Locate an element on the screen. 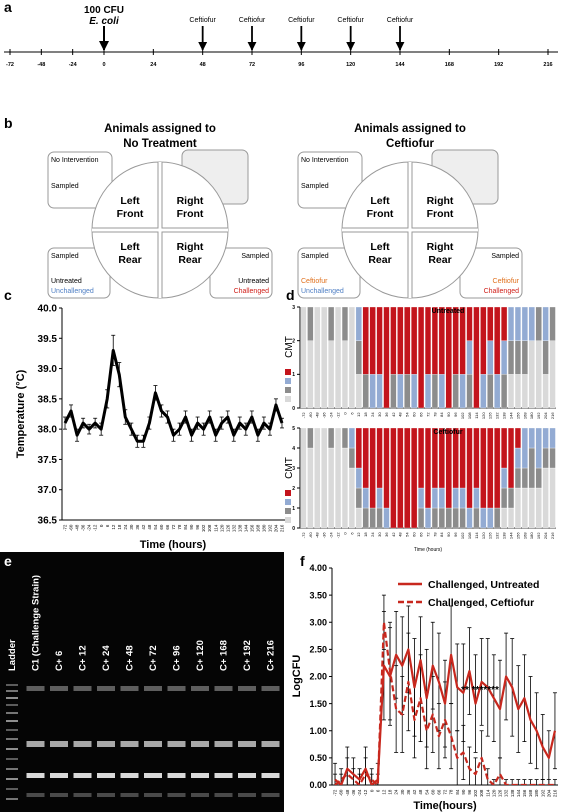 The image size is (564, 812). y-tick-label: 3 is located at coordinates (293, 469).